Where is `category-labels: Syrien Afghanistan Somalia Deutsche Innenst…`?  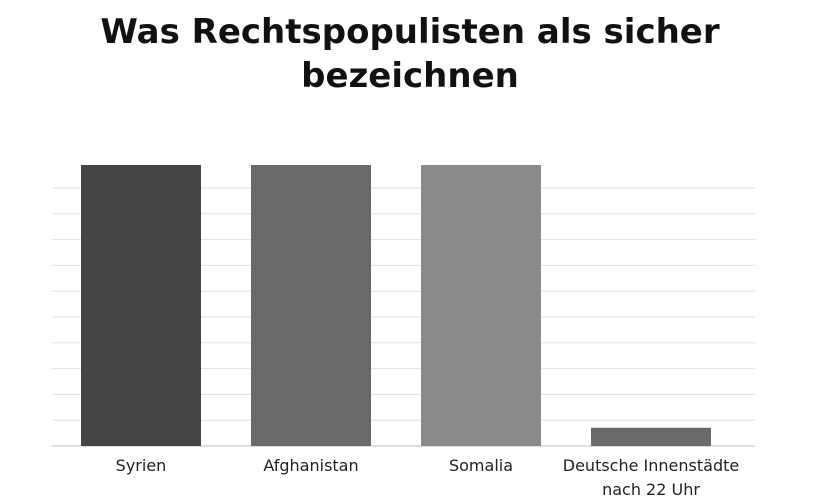
category-labels: Syrien Afghanistan Somalia Deutsche Innenst… is located at coordinates (428, 477).